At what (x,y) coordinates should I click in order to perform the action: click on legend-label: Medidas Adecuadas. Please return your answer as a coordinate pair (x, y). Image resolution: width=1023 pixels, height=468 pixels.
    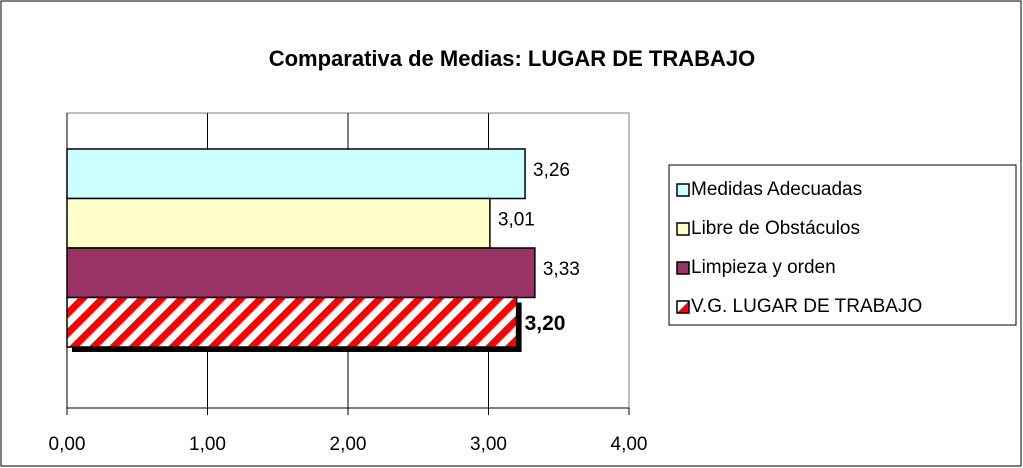
    Looking at the image, I should click on (776, 189).